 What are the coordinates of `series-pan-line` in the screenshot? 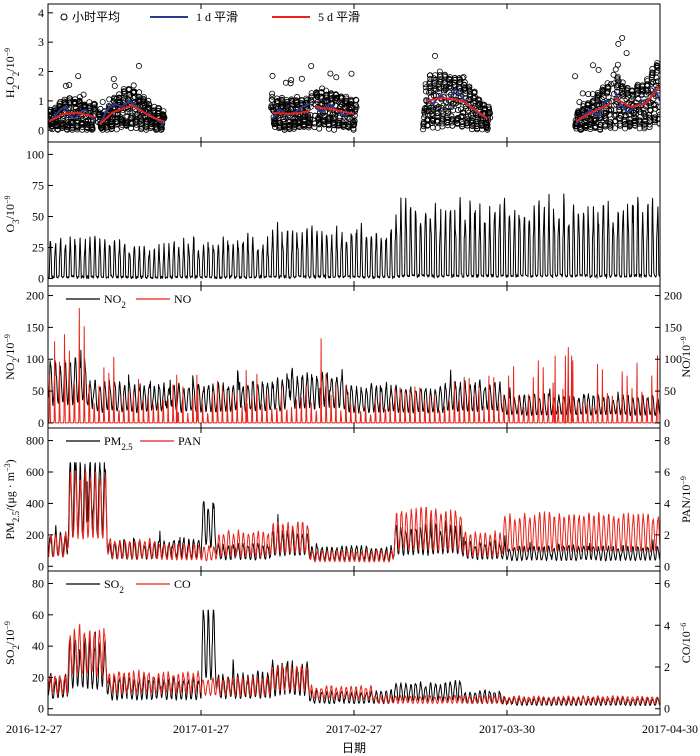 It's located at (354, 516).